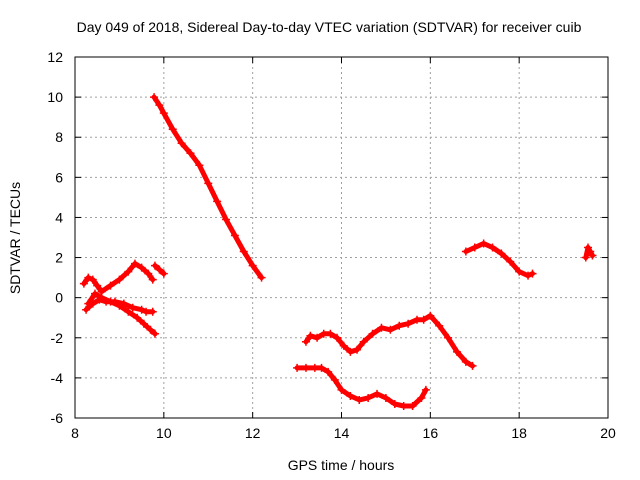 The height and width of the screenshot is (480, 640). What do you see at coordinates (431, 433) in the screenshot?
I see `x-tick-label: 16` at bounding box center [431, 433].